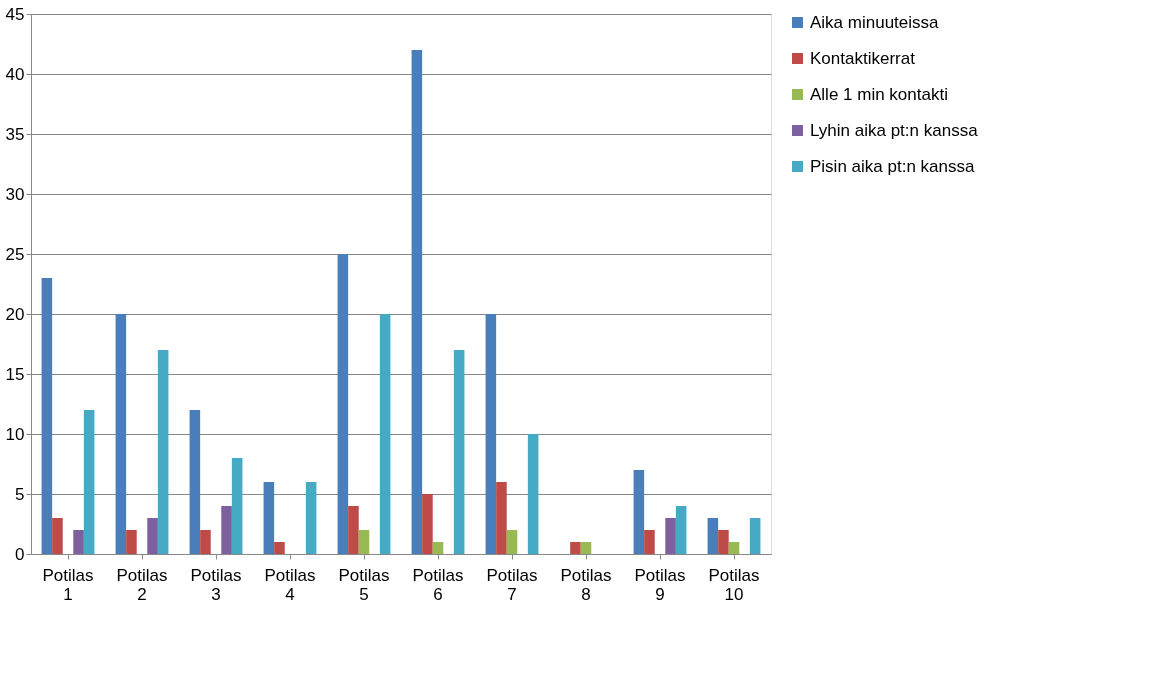 The height and width of the screenshot is (679, 1151). What do you see at coordinates (15, 74) in the screenshot?
I see `y-tick-label: 40` at bounding box center [15, 74].